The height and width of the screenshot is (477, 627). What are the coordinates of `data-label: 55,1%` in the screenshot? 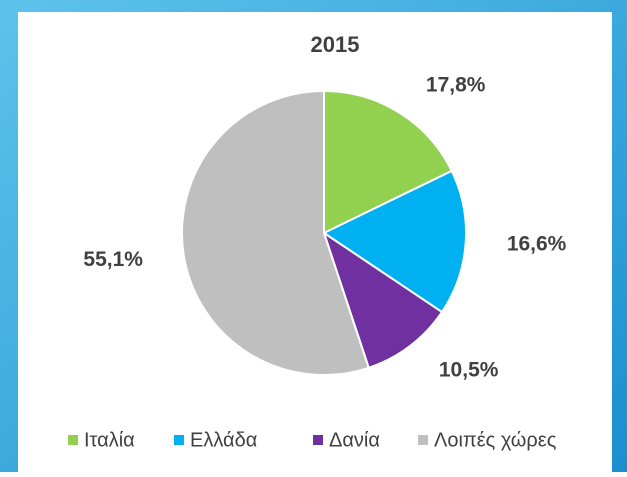 It's located at (113, 259).